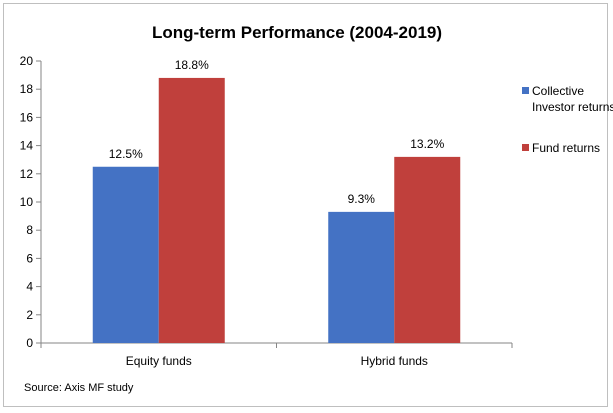  I want to click on source-note: Source: Axis MF study, so click(79, 388).